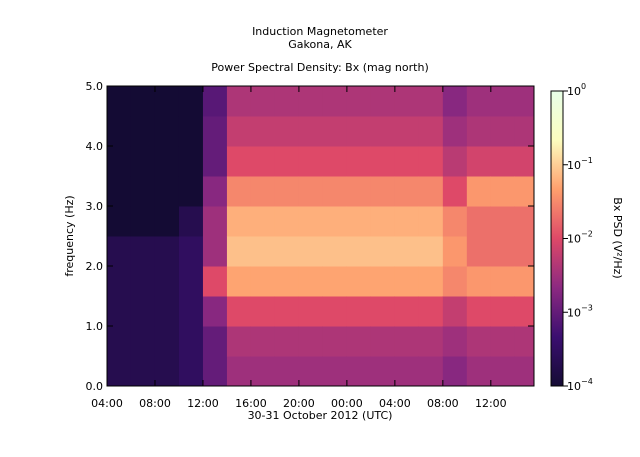  I want to click on x-tick-label: 04:00, so click(395, 403).